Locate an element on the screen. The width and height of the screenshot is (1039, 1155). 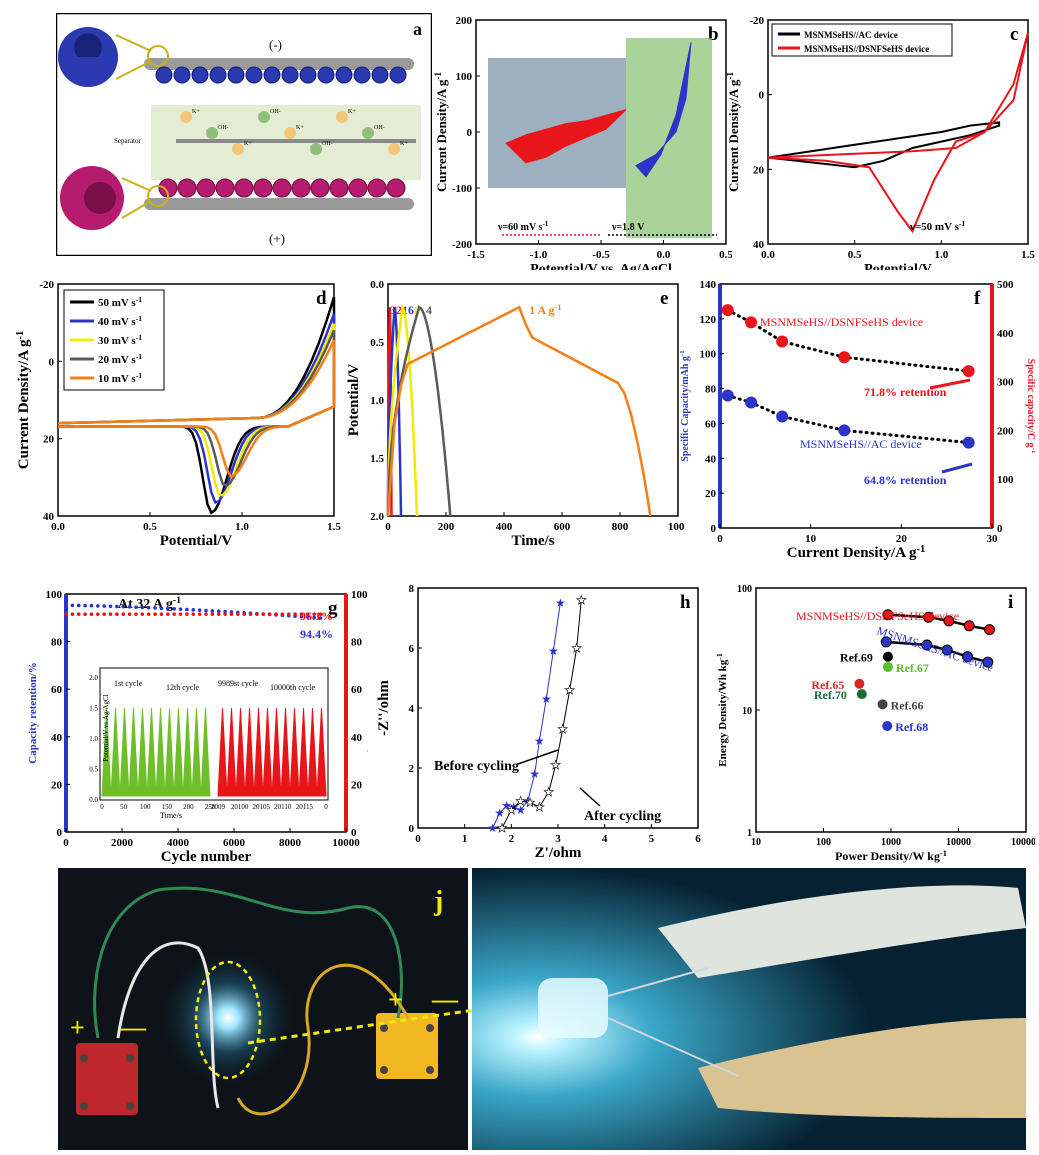
y-tick-label: 100 is located at coordinates (464, 77).